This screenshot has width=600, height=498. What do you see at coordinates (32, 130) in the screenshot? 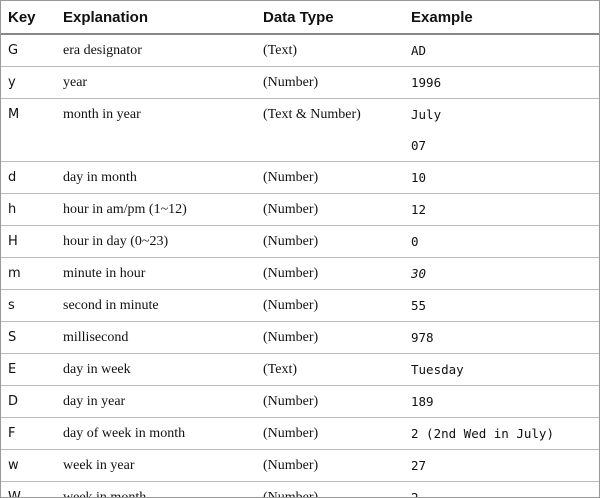
I see `table-cell: M` at bounding box center [32, 130].